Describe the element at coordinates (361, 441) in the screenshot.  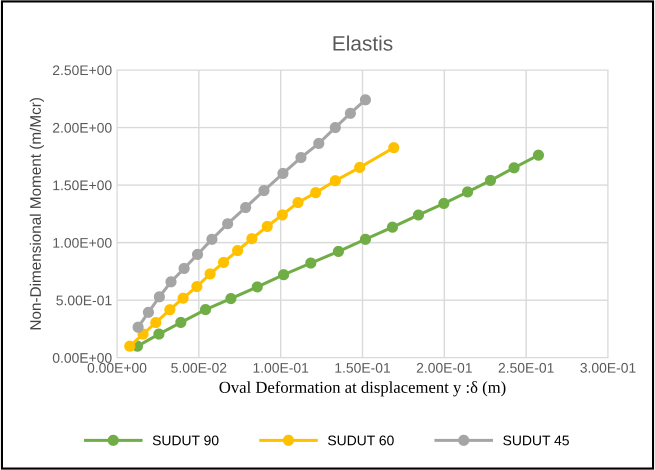
I see `legend-label: SUDUT 60` at that location.